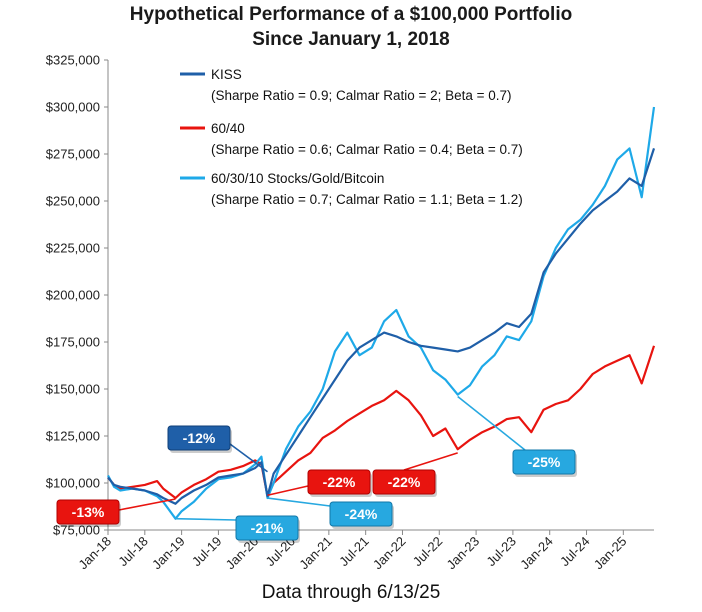 The height and width of the screenshot is (612, 702). I want to click on x-tick-label: Jul-24, so click(575, 552).